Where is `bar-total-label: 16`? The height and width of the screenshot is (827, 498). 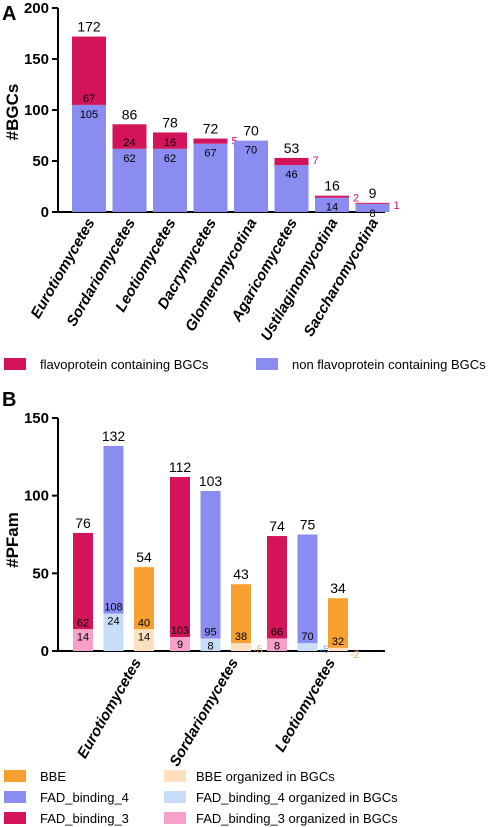 bar-total-label: 16 is located at coordinates (332, 186).